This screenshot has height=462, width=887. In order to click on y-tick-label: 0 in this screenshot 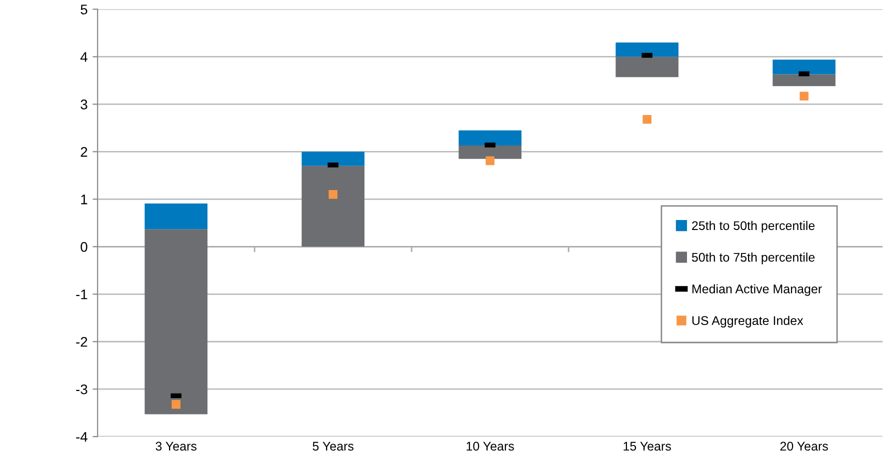, I will do `click(84, 247)`.